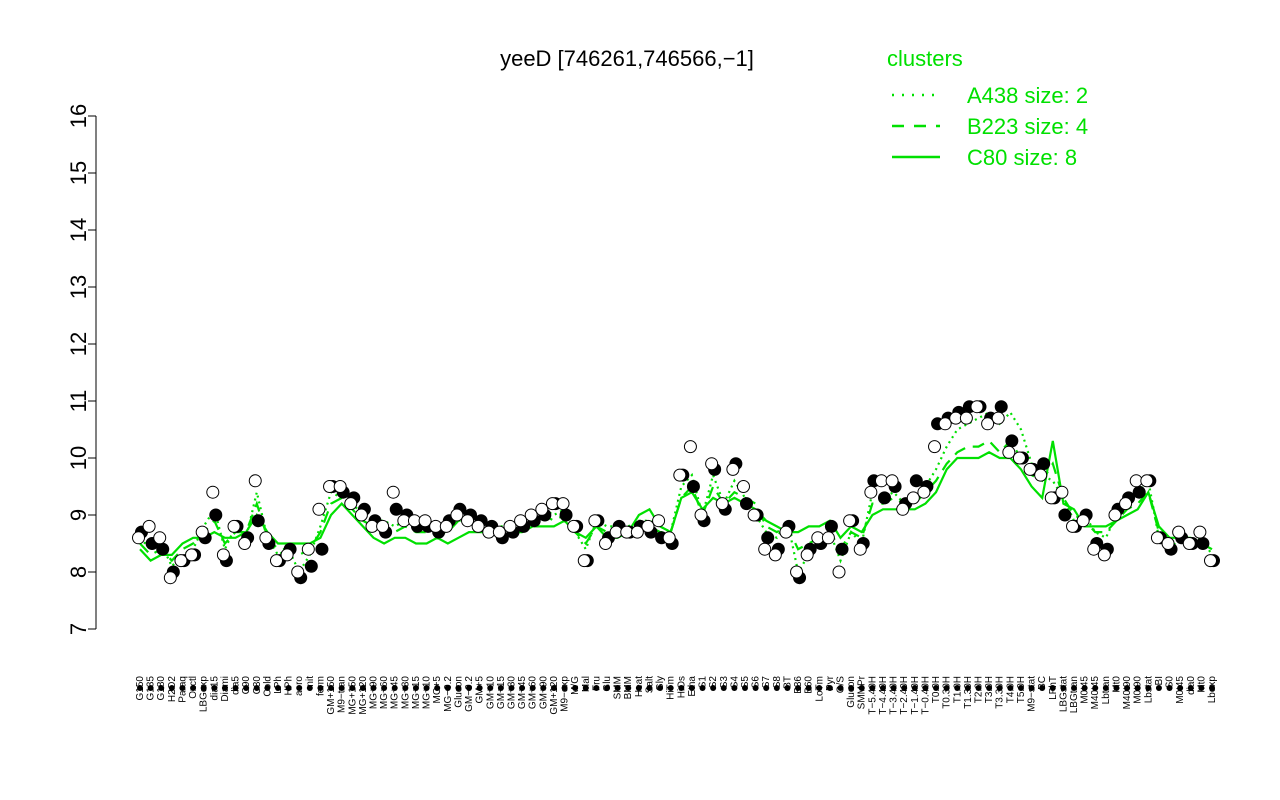  What do you see at coordinates (78, 287) in the screenshot?
I see `y-tick-label: 13` at bounding box center [78, 287].